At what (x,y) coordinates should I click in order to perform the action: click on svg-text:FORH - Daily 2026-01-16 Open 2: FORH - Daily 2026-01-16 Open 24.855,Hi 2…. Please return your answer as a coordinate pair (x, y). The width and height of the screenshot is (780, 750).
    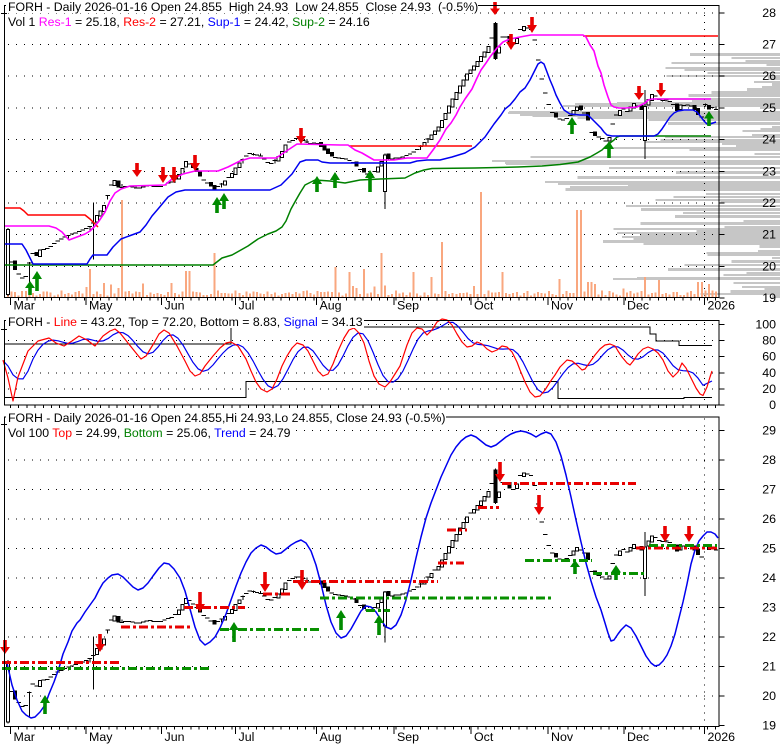
    Looking at the image, I should click on (226, 418).